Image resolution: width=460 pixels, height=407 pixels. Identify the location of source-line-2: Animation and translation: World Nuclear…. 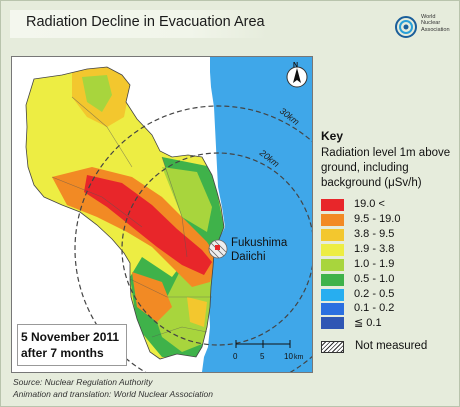
(113, 394).